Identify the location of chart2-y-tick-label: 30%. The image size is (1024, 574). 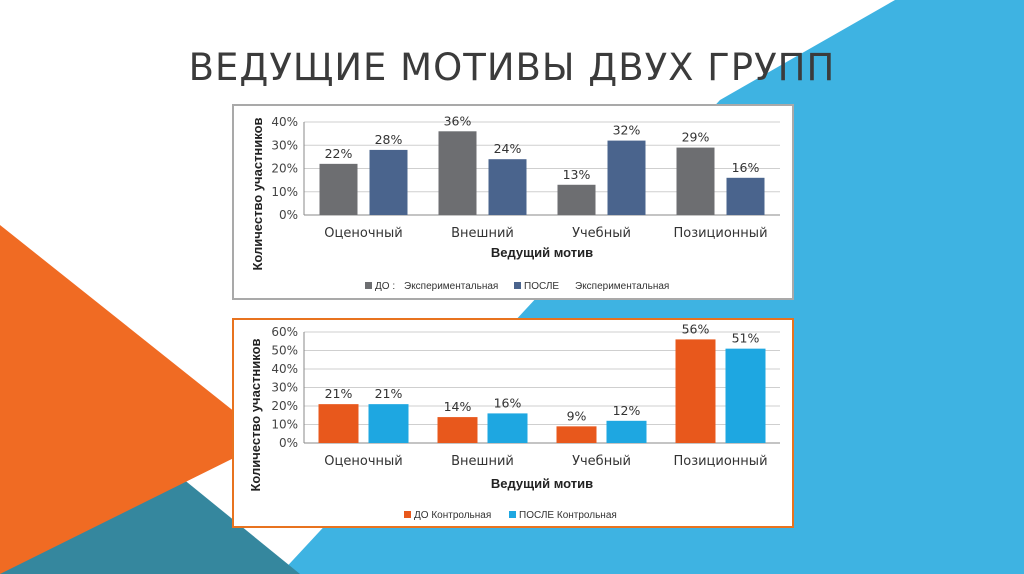
(284, 388).